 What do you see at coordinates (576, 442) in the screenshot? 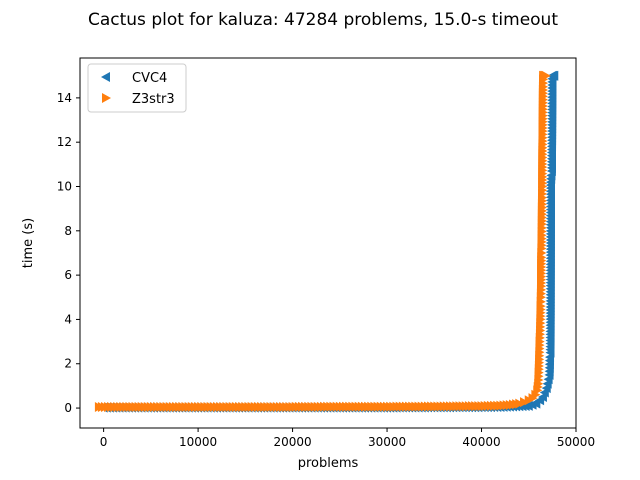
I see `x-tick-label: 50000` at bounding box center [576, 442].